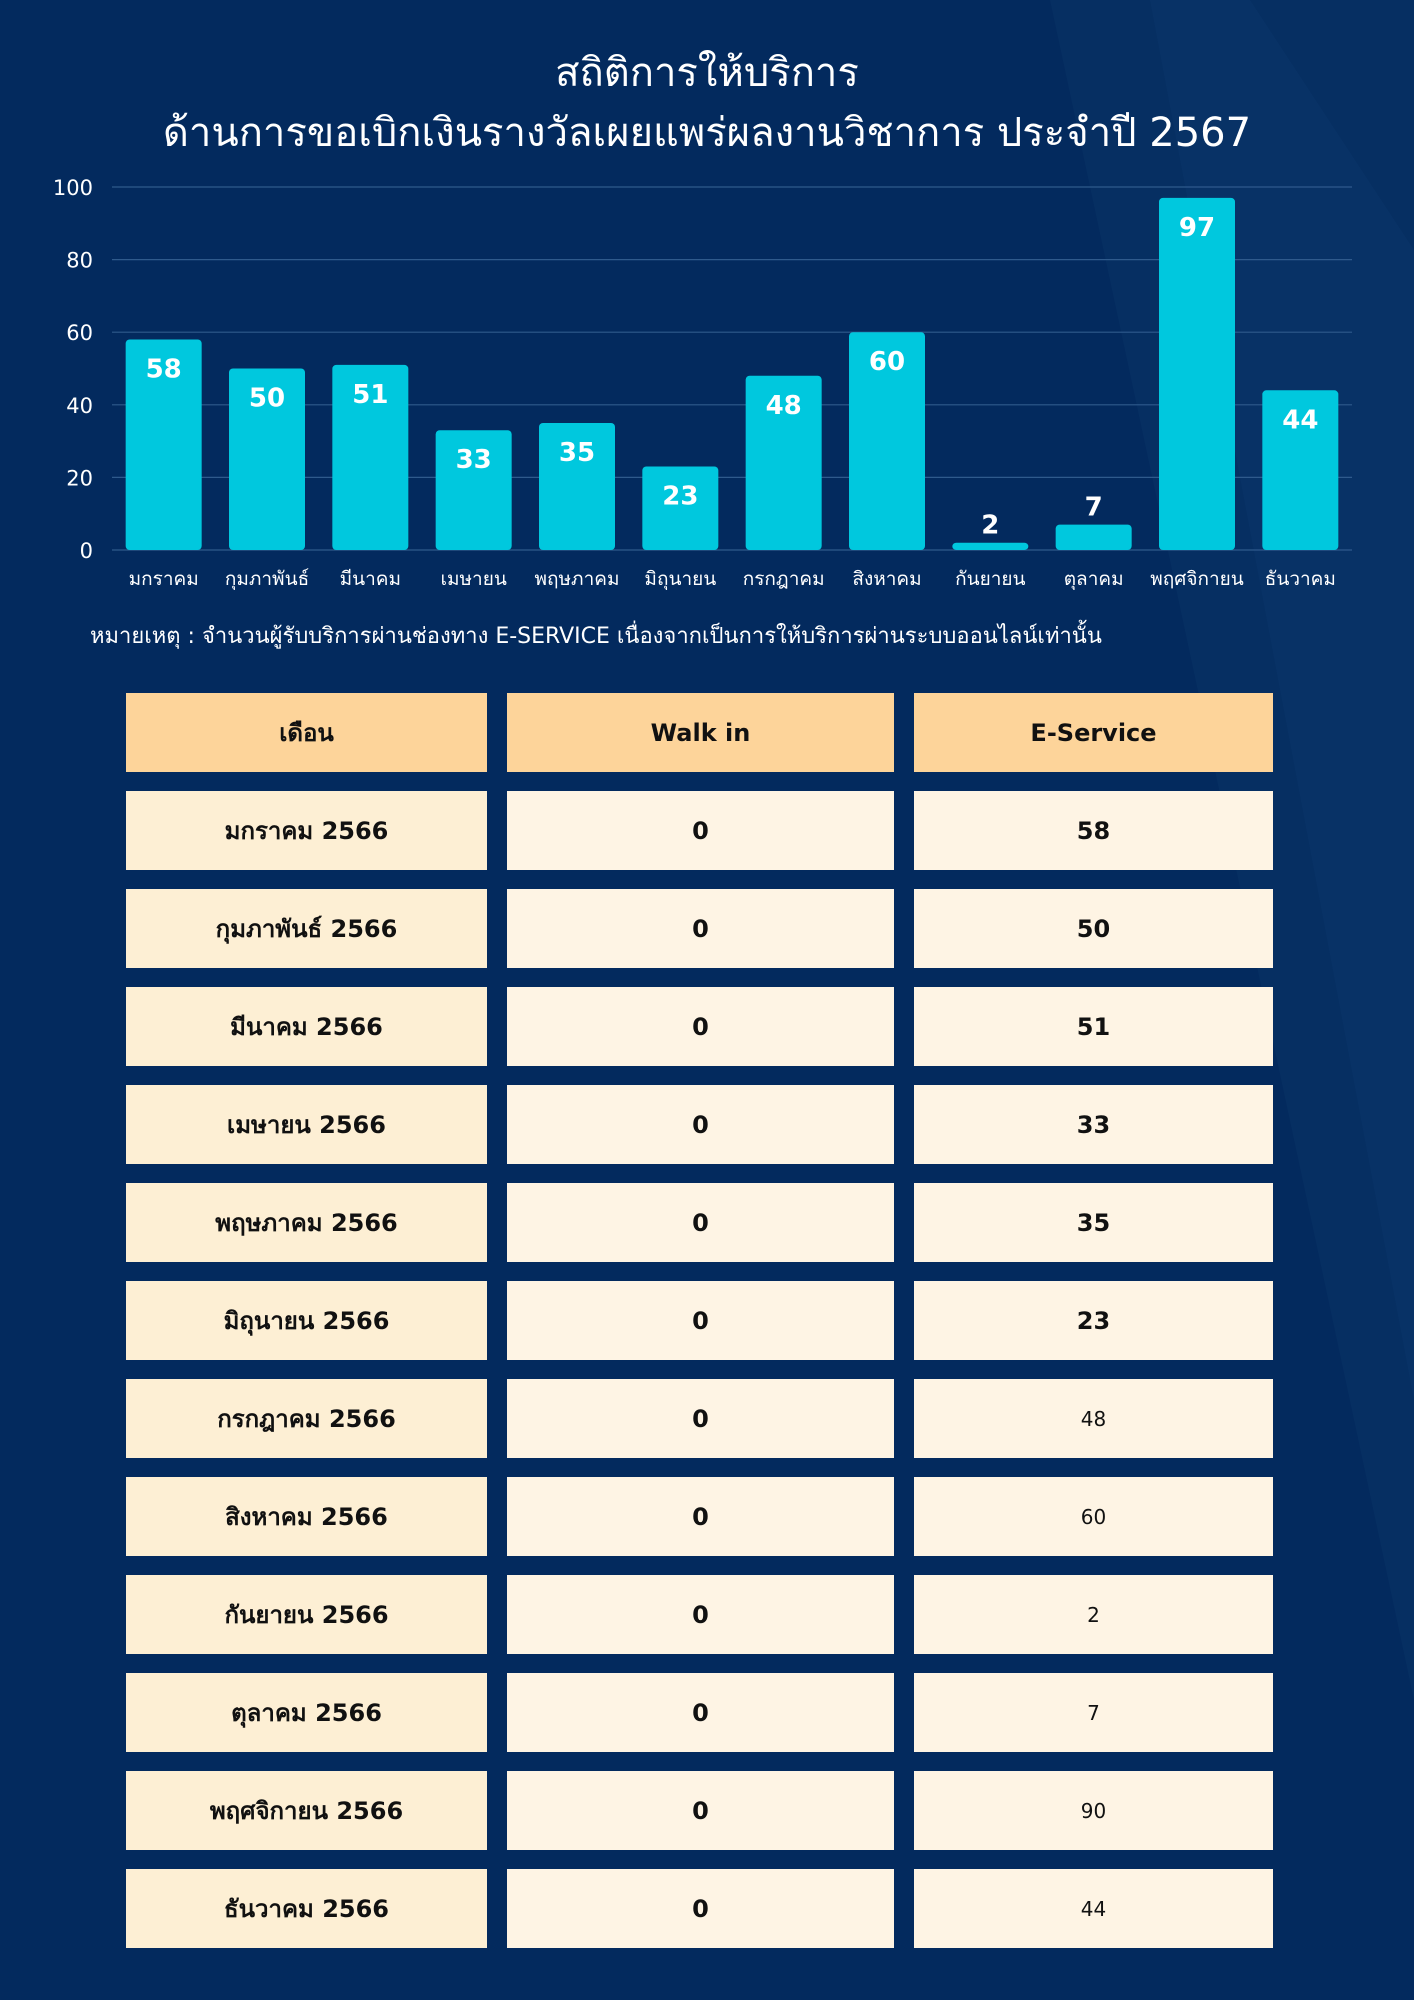 The height and width of the screenshot is (2000, 1414). What do you see at coordinates (1197, 579) in the screenshot?
I see `x-category-label: พฤศจิกายน` at bounding box center [1197, 579].